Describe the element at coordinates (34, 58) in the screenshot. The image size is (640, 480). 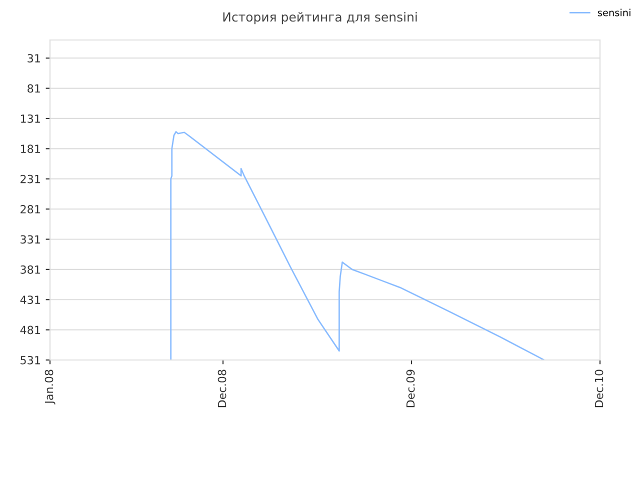
I see `y-tick-label: 31` at that location.